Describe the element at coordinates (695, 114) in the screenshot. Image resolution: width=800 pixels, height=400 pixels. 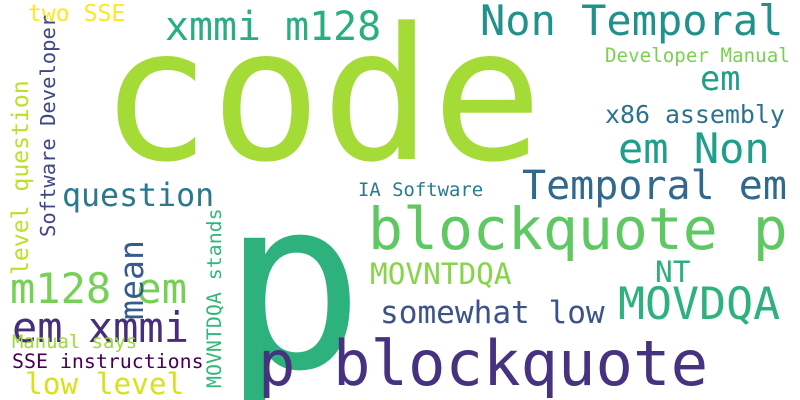
I see `word-x86-assembly: x86 assembly` at that location.